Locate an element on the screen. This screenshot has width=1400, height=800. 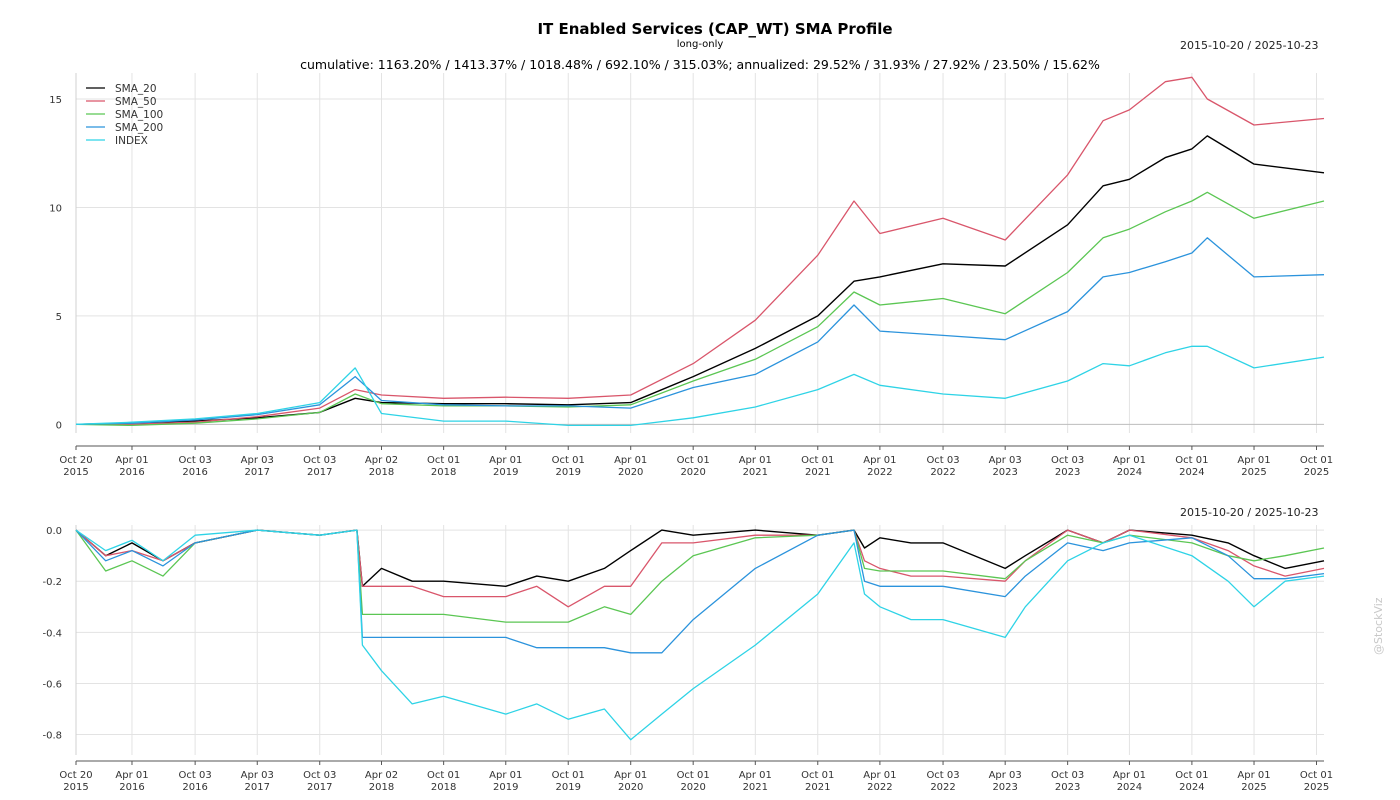
bottom-xtick-label: Apr 02 is located at coordinates (381, 775).